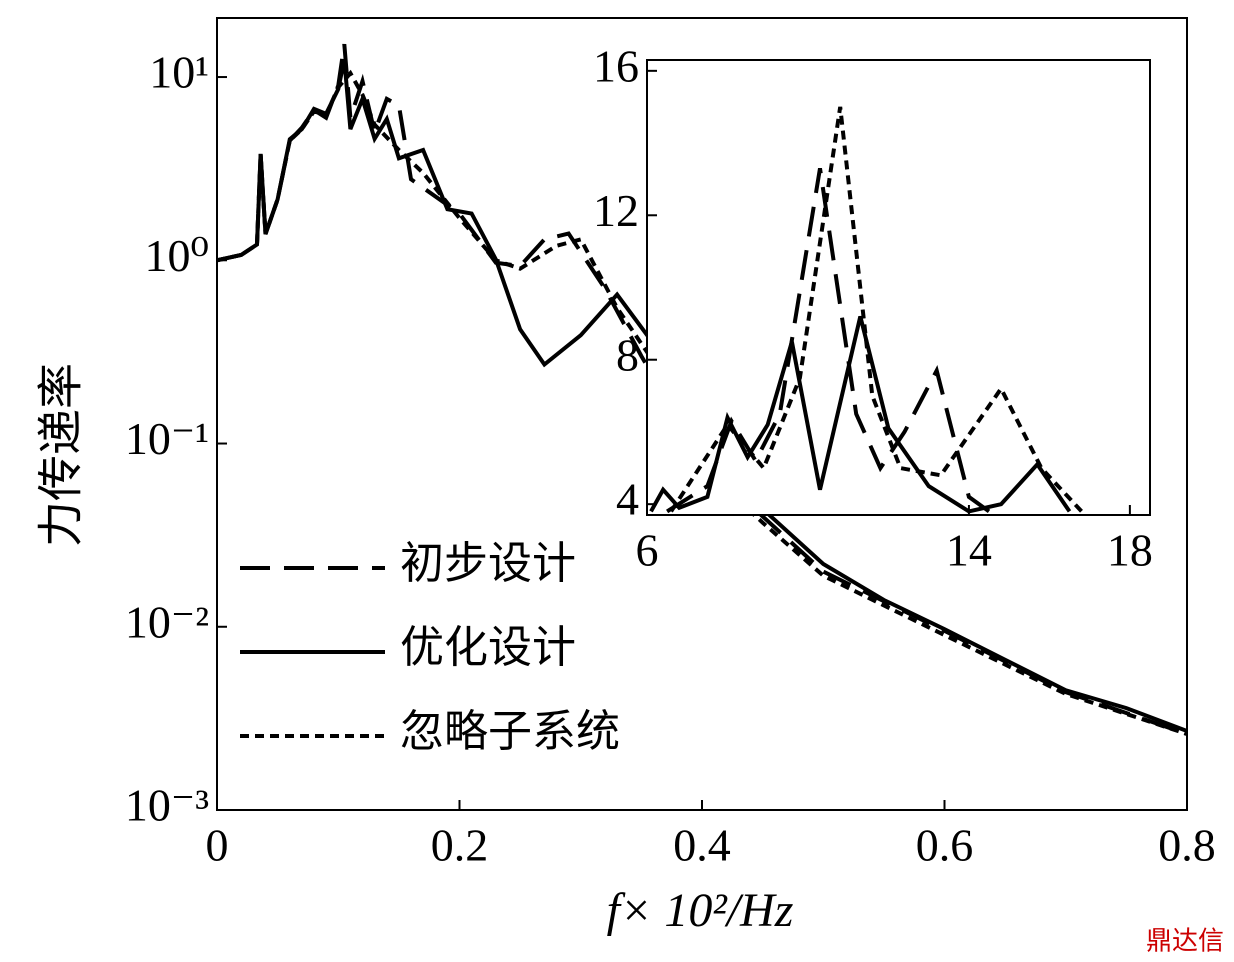 The height and width of the screenshot is (962, 1234). What do you see at coordinates (647, 550) in the screenshot?
I see `x-tick-label: 6` at bounding box center [647, 550].